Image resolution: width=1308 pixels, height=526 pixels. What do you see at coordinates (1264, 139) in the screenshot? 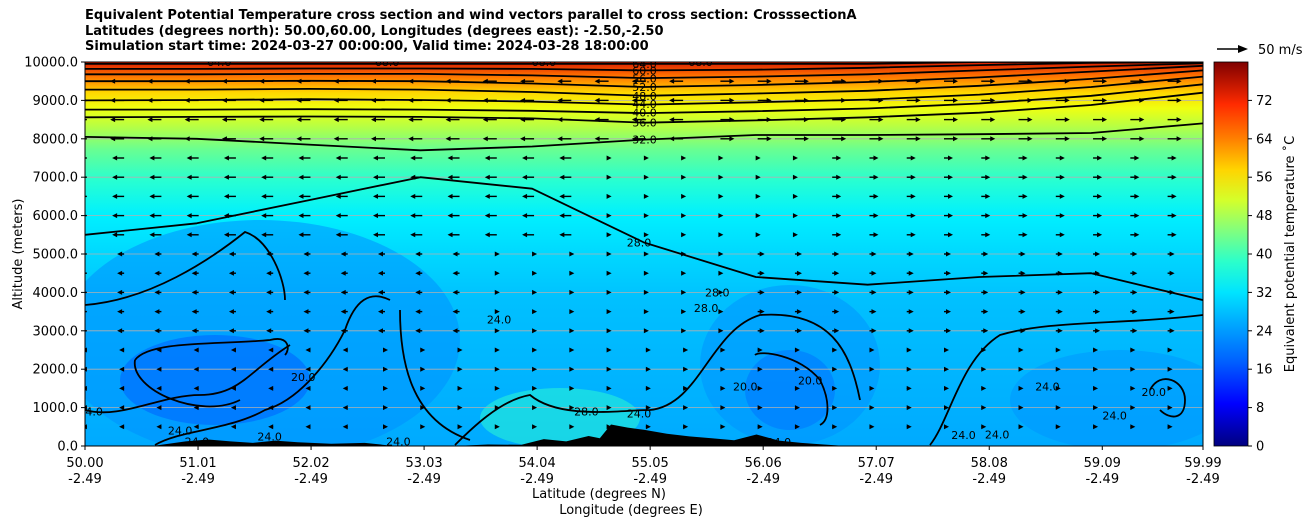
I see `colorbar-tick-label: 64` at bounding box center [1264, 139].